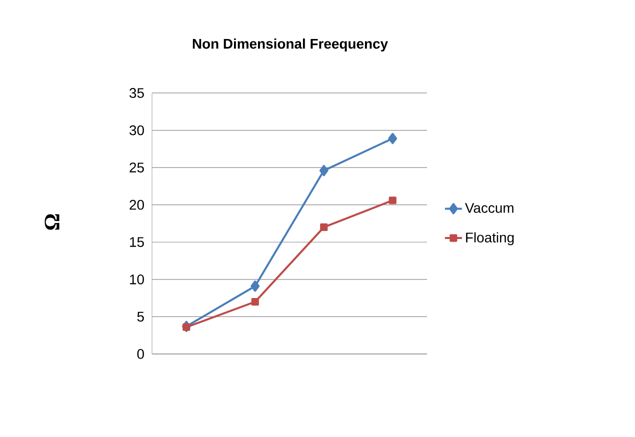 The width and height of the screenshot is (635, 437). Describe the element at coordinates (137, 205) in the screenshot. I see `y-tick-label: 20` at that location.